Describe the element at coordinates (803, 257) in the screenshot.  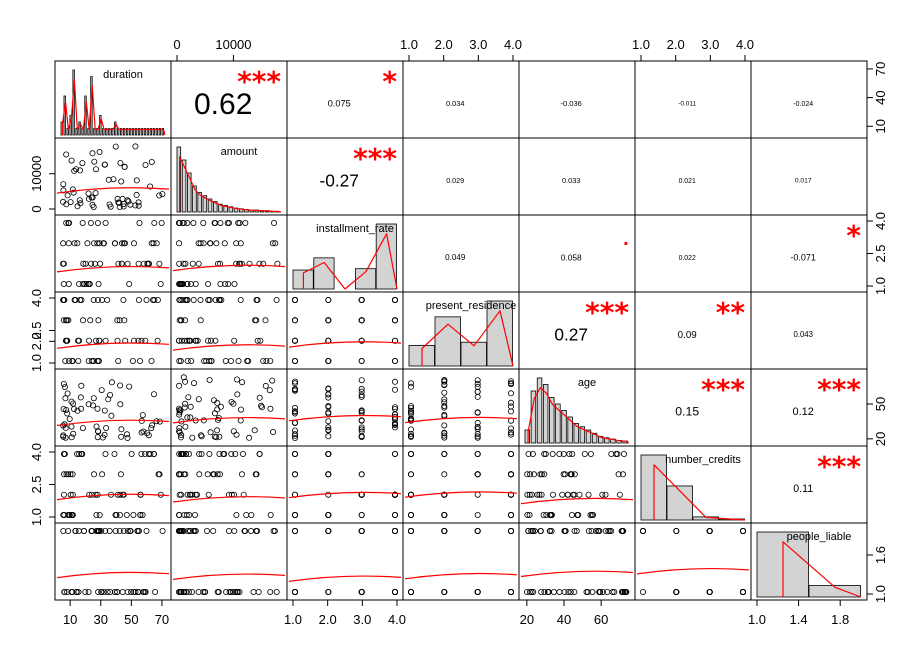
I see `correlation-value: -0.071` at that location.